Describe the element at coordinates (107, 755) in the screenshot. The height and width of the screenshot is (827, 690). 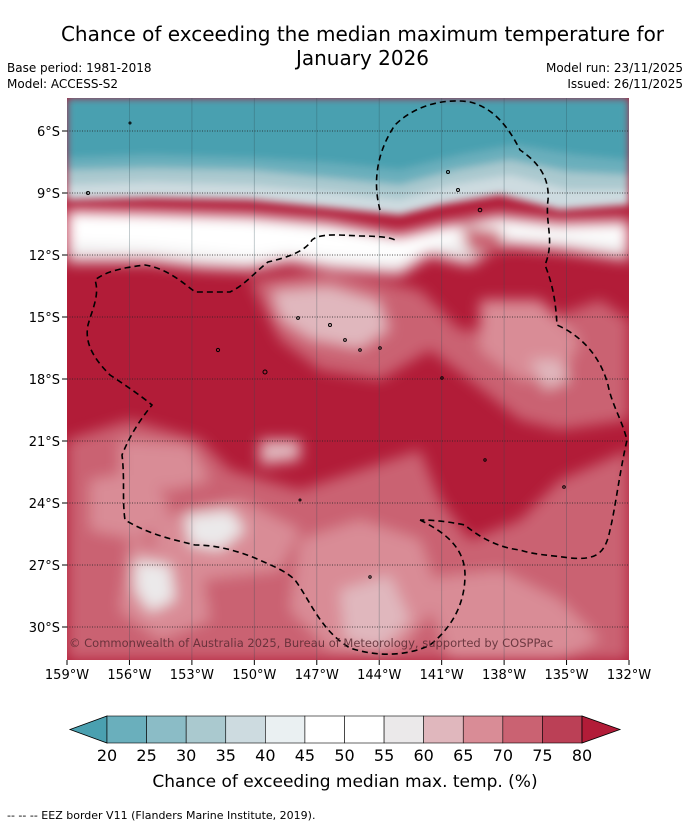
I see `colorbar-tick-label: 20` at that location.